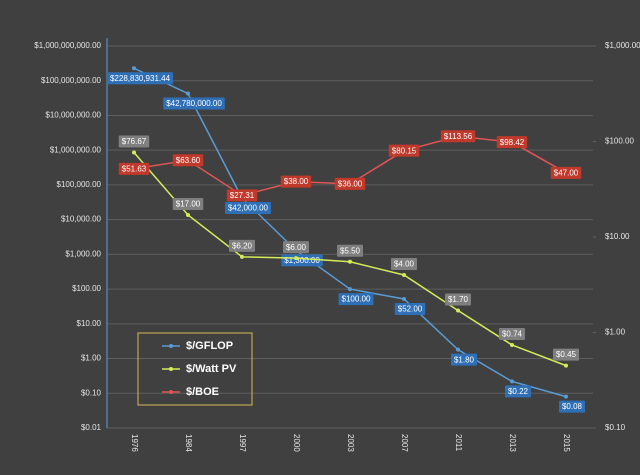  I want to click on data-label-text: $47.00, so click(566, 172).